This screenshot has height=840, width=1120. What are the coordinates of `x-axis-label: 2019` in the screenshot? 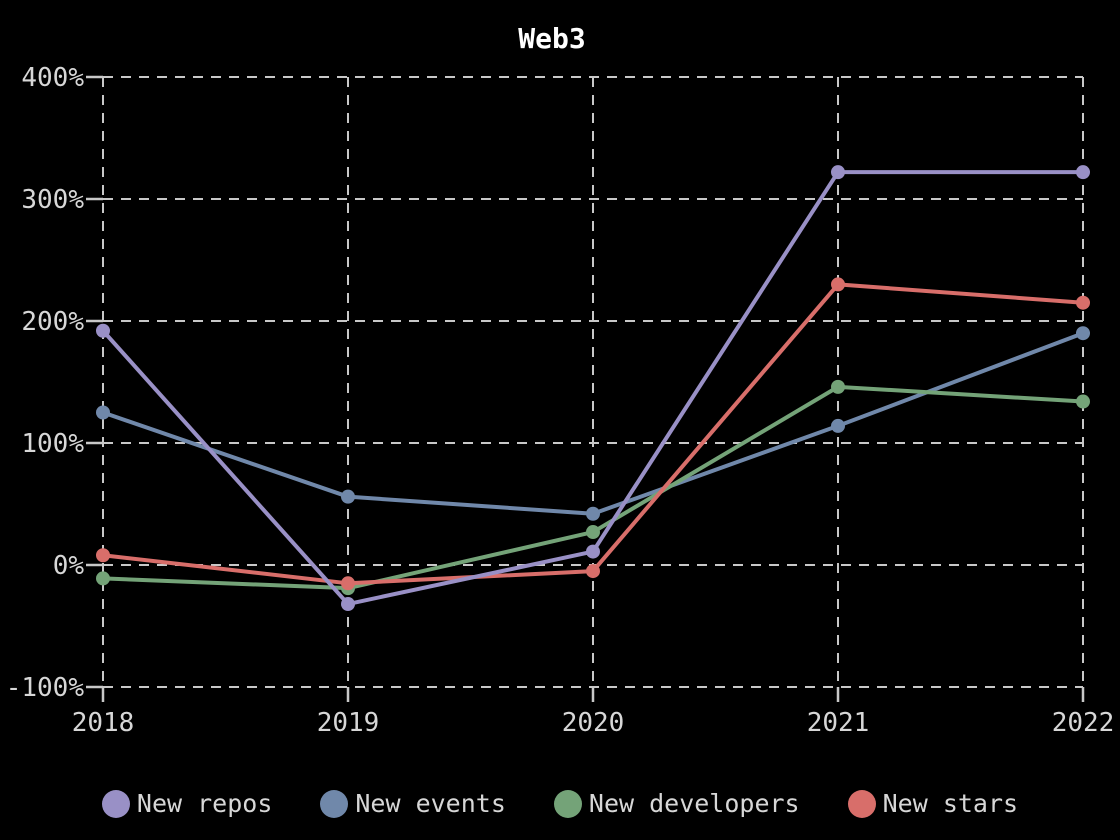 It's located at (348, 723).